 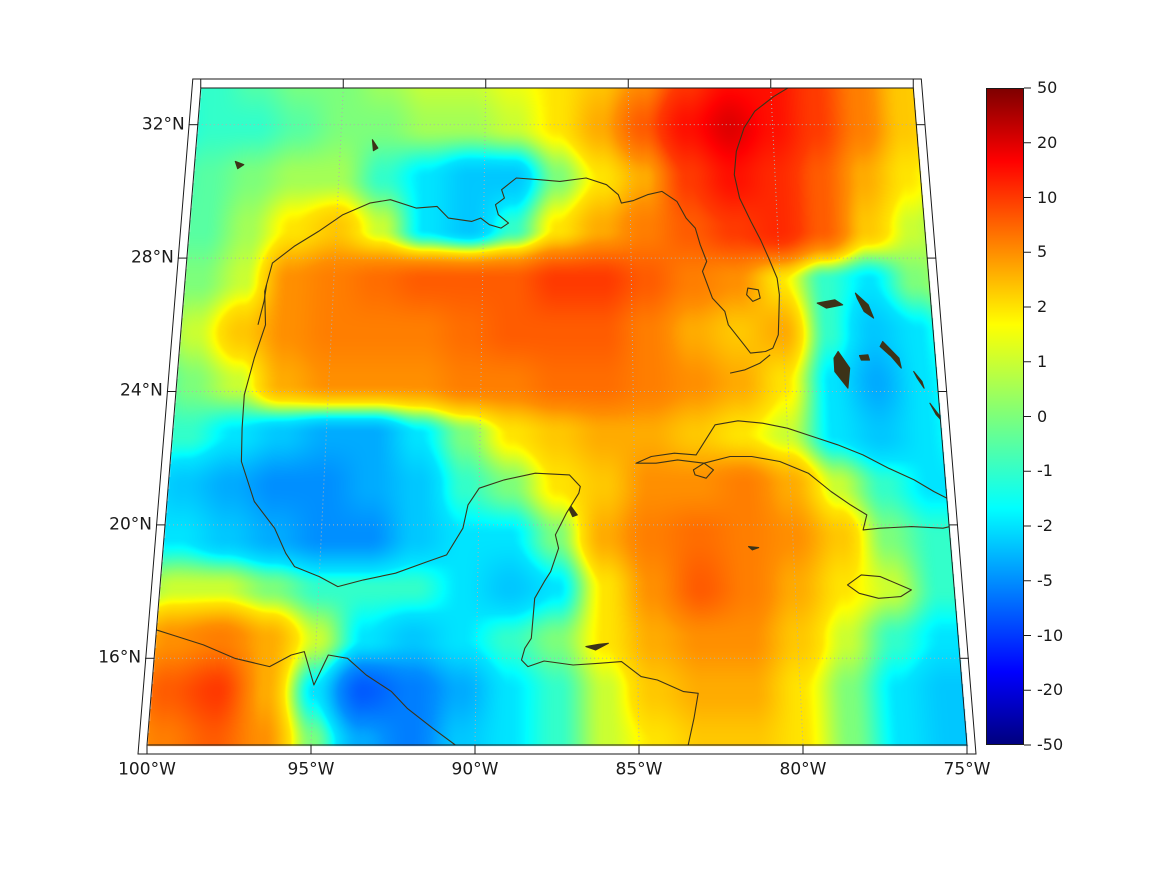 I want to click on colorbar-ticks, so click(x=1027, y=416).